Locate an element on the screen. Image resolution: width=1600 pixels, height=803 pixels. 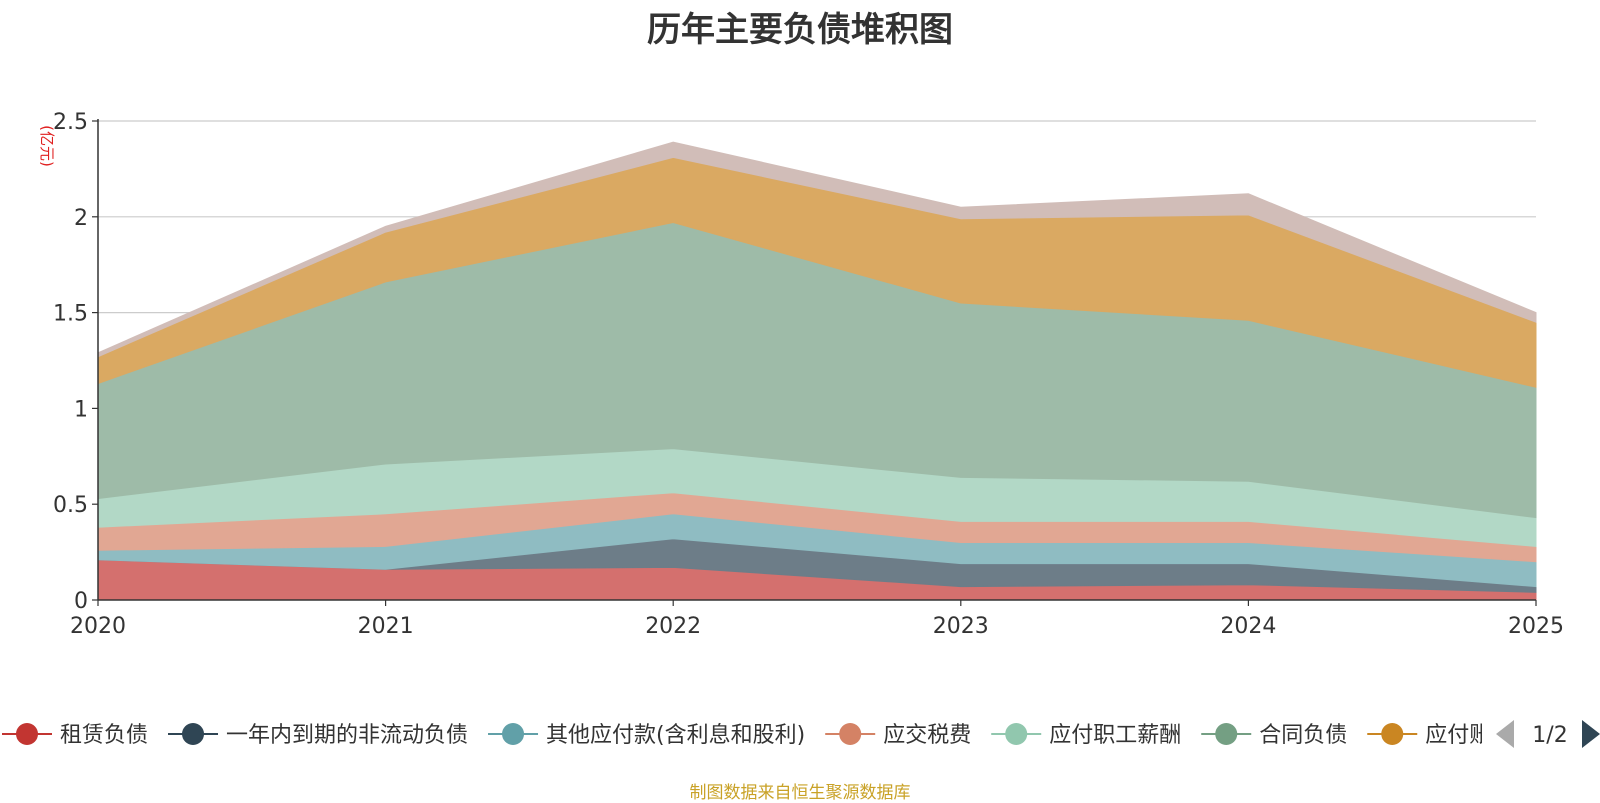
x-tick-label: 2022 is located at coordinates (673, 626).